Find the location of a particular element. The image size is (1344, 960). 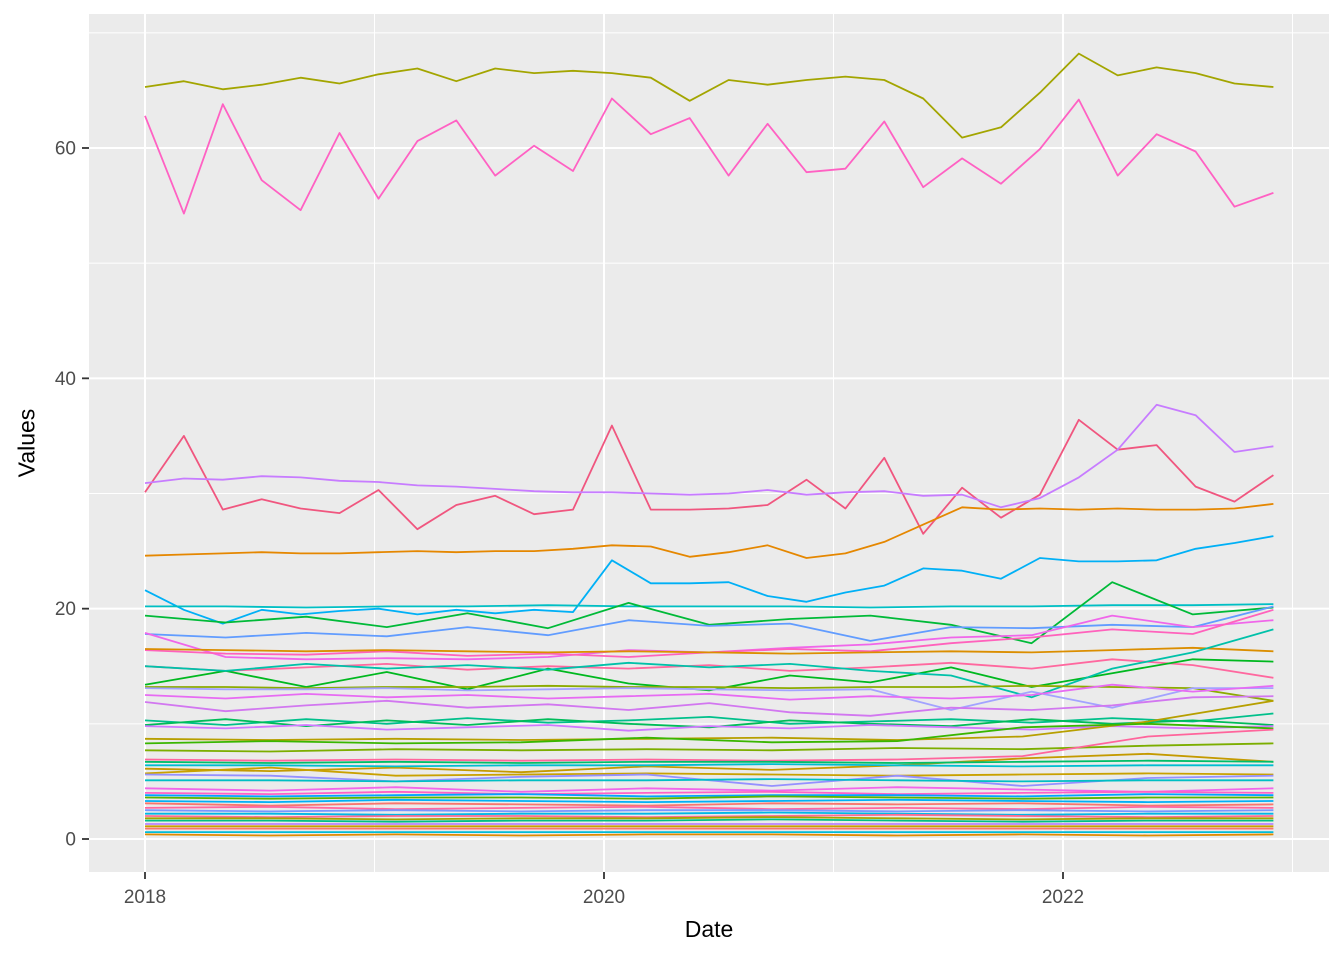

x-tick-label: 2018 is located at coordinates (145, 897).